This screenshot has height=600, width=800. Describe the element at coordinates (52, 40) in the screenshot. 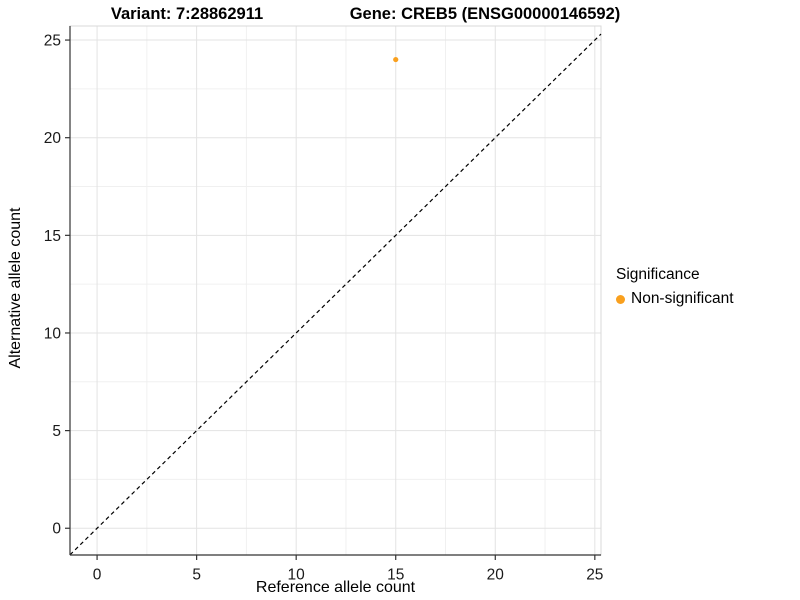

I see `y-tick-label: 25` at that location.